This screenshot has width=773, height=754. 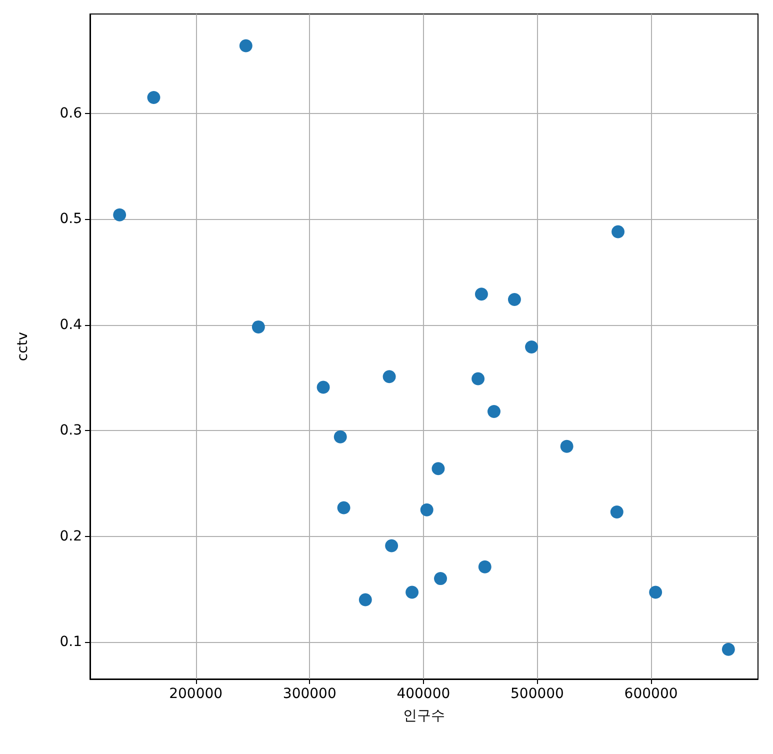 I want to click on y-tick-label: 0.5, so click(x=71, y=219).